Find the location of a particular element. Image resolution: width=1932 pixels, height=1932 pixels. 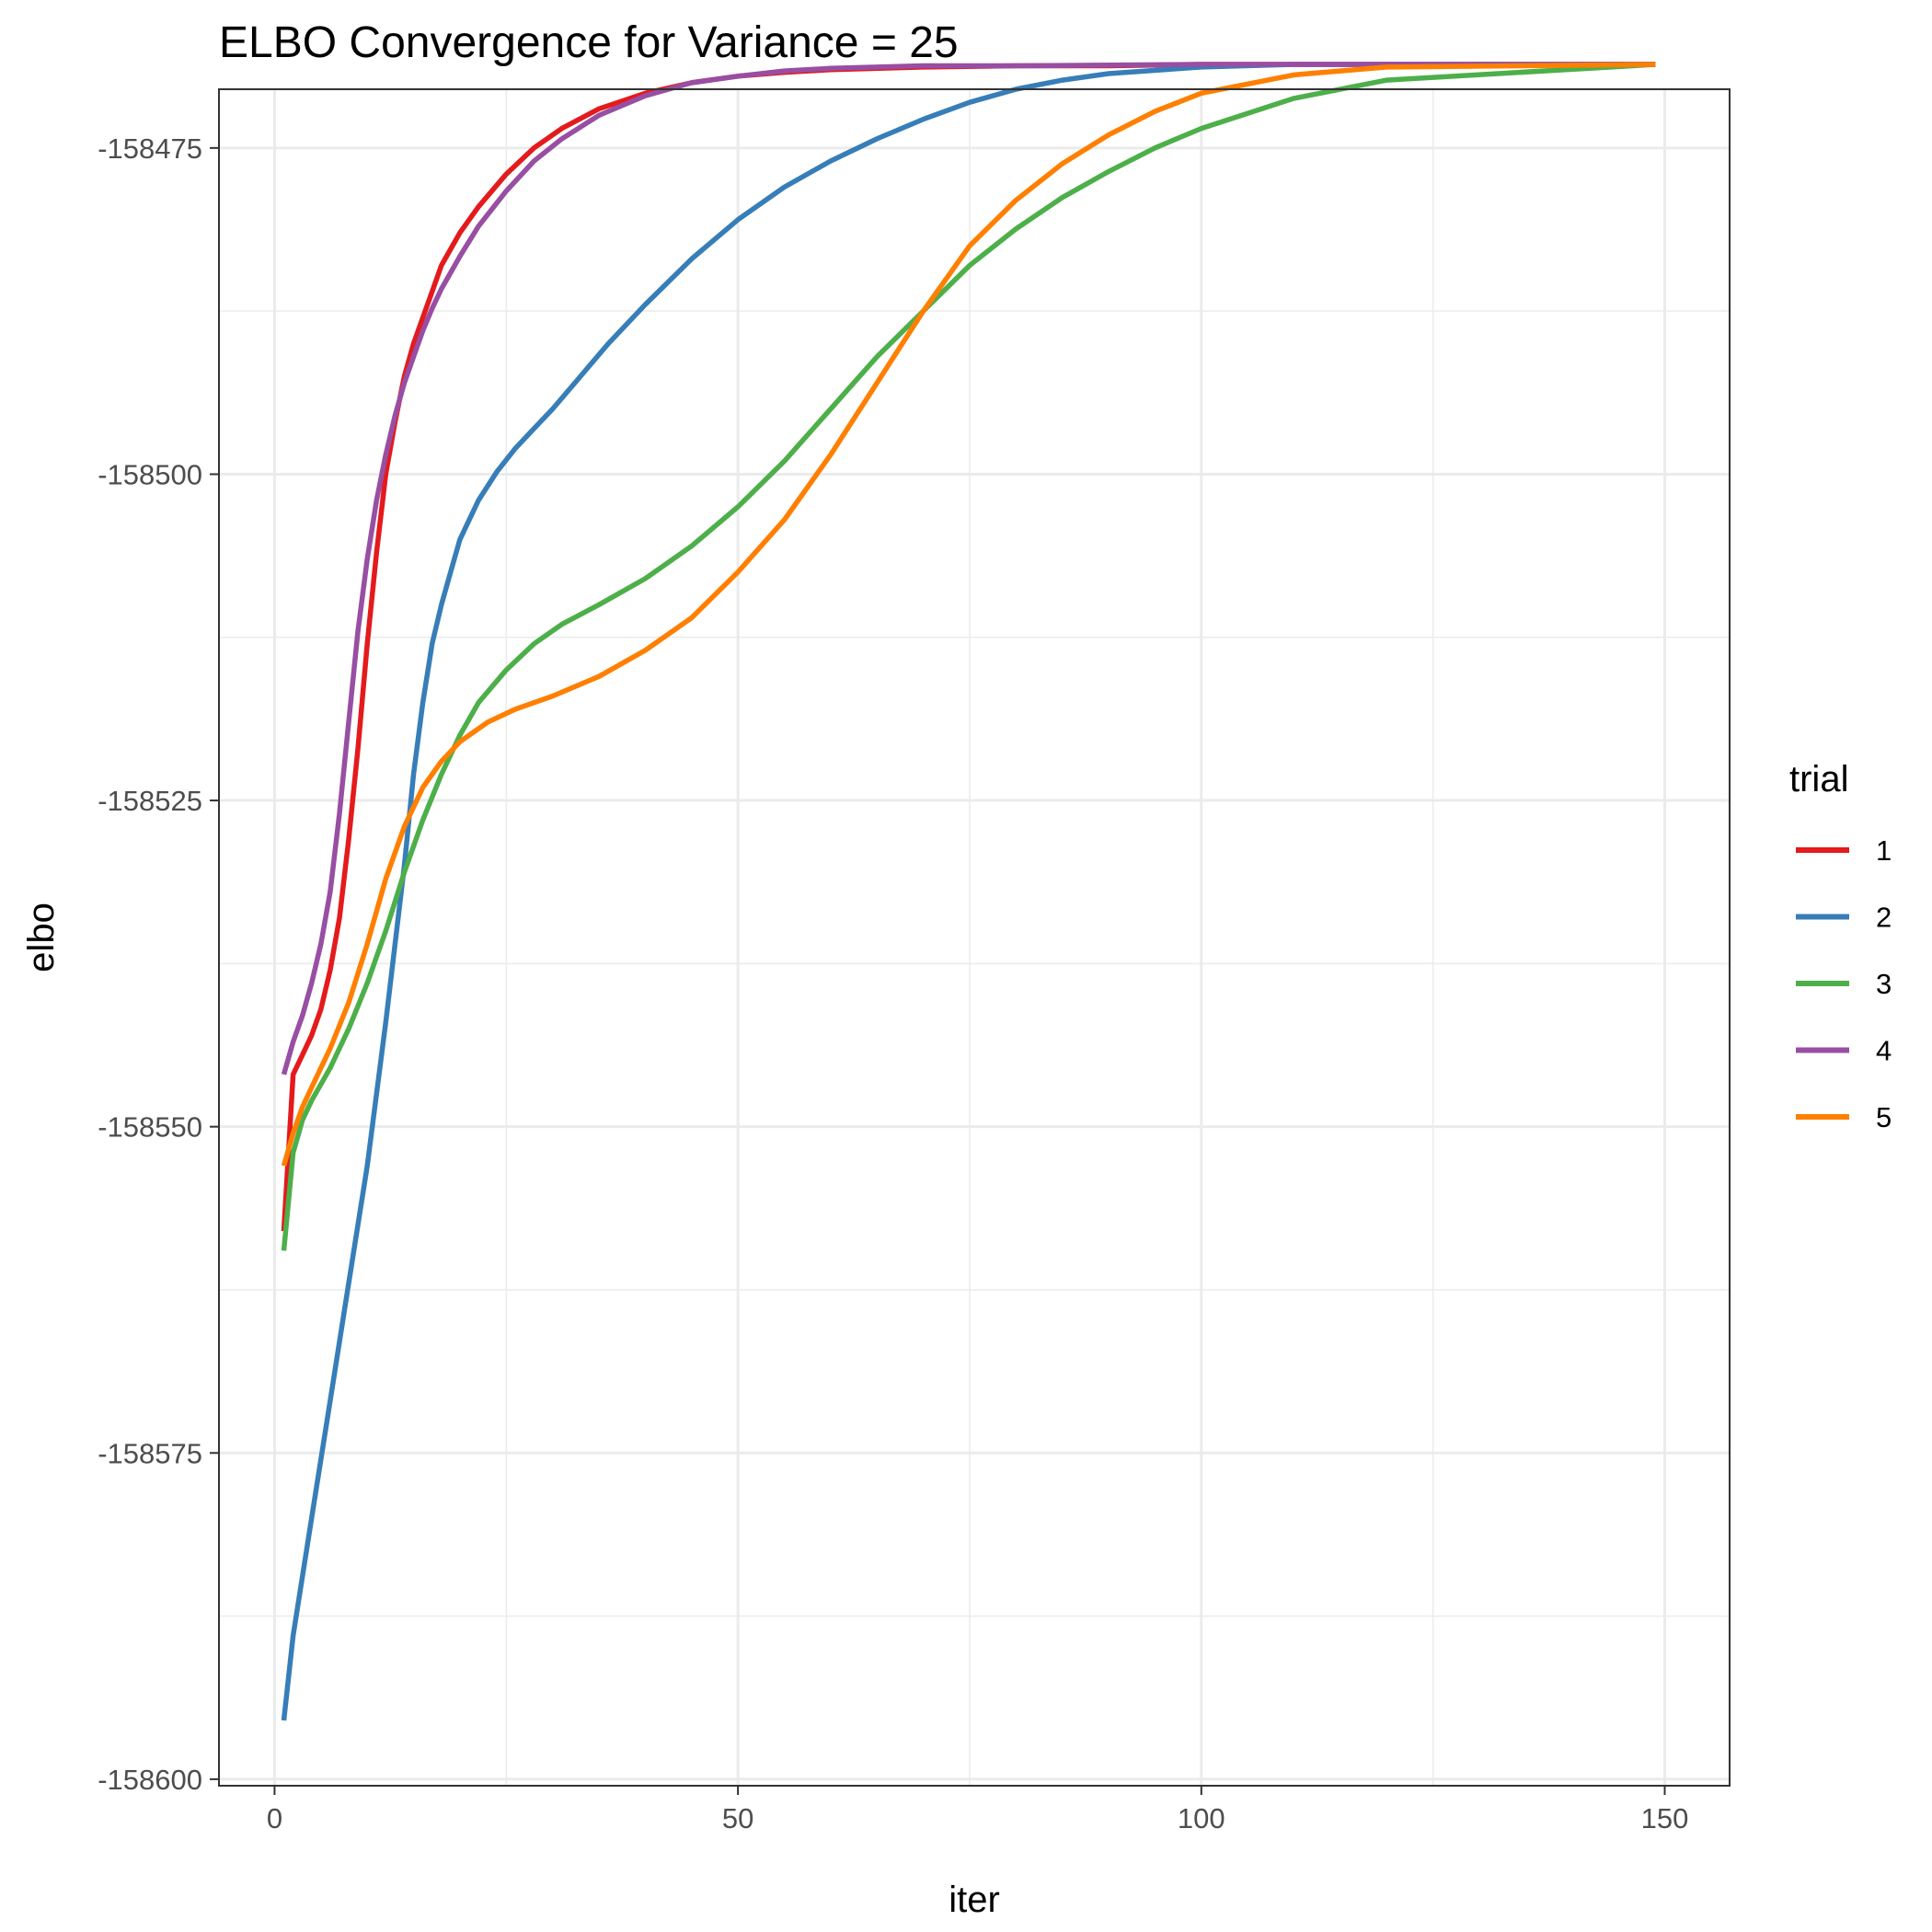

legend-title: trial is located at coordinates (1818, 779).